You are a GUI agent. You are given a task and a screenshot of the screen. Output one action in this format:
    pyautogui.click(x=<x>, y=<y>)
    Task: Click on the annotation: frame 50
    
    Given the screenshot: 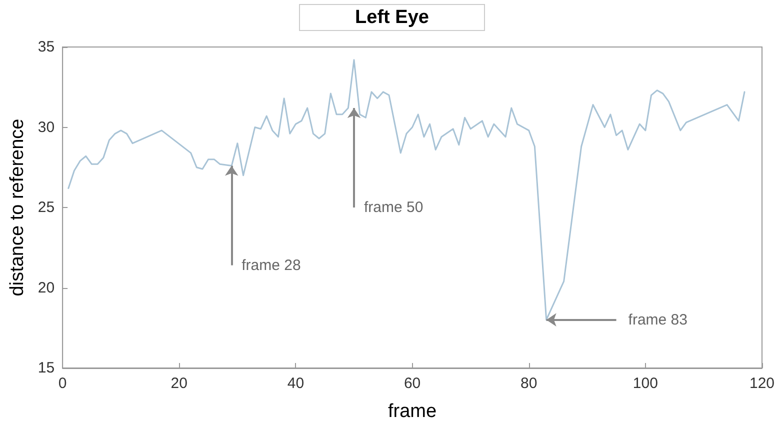 What is the action you would take?
    pyautogui.click(x=394, y=207)
    